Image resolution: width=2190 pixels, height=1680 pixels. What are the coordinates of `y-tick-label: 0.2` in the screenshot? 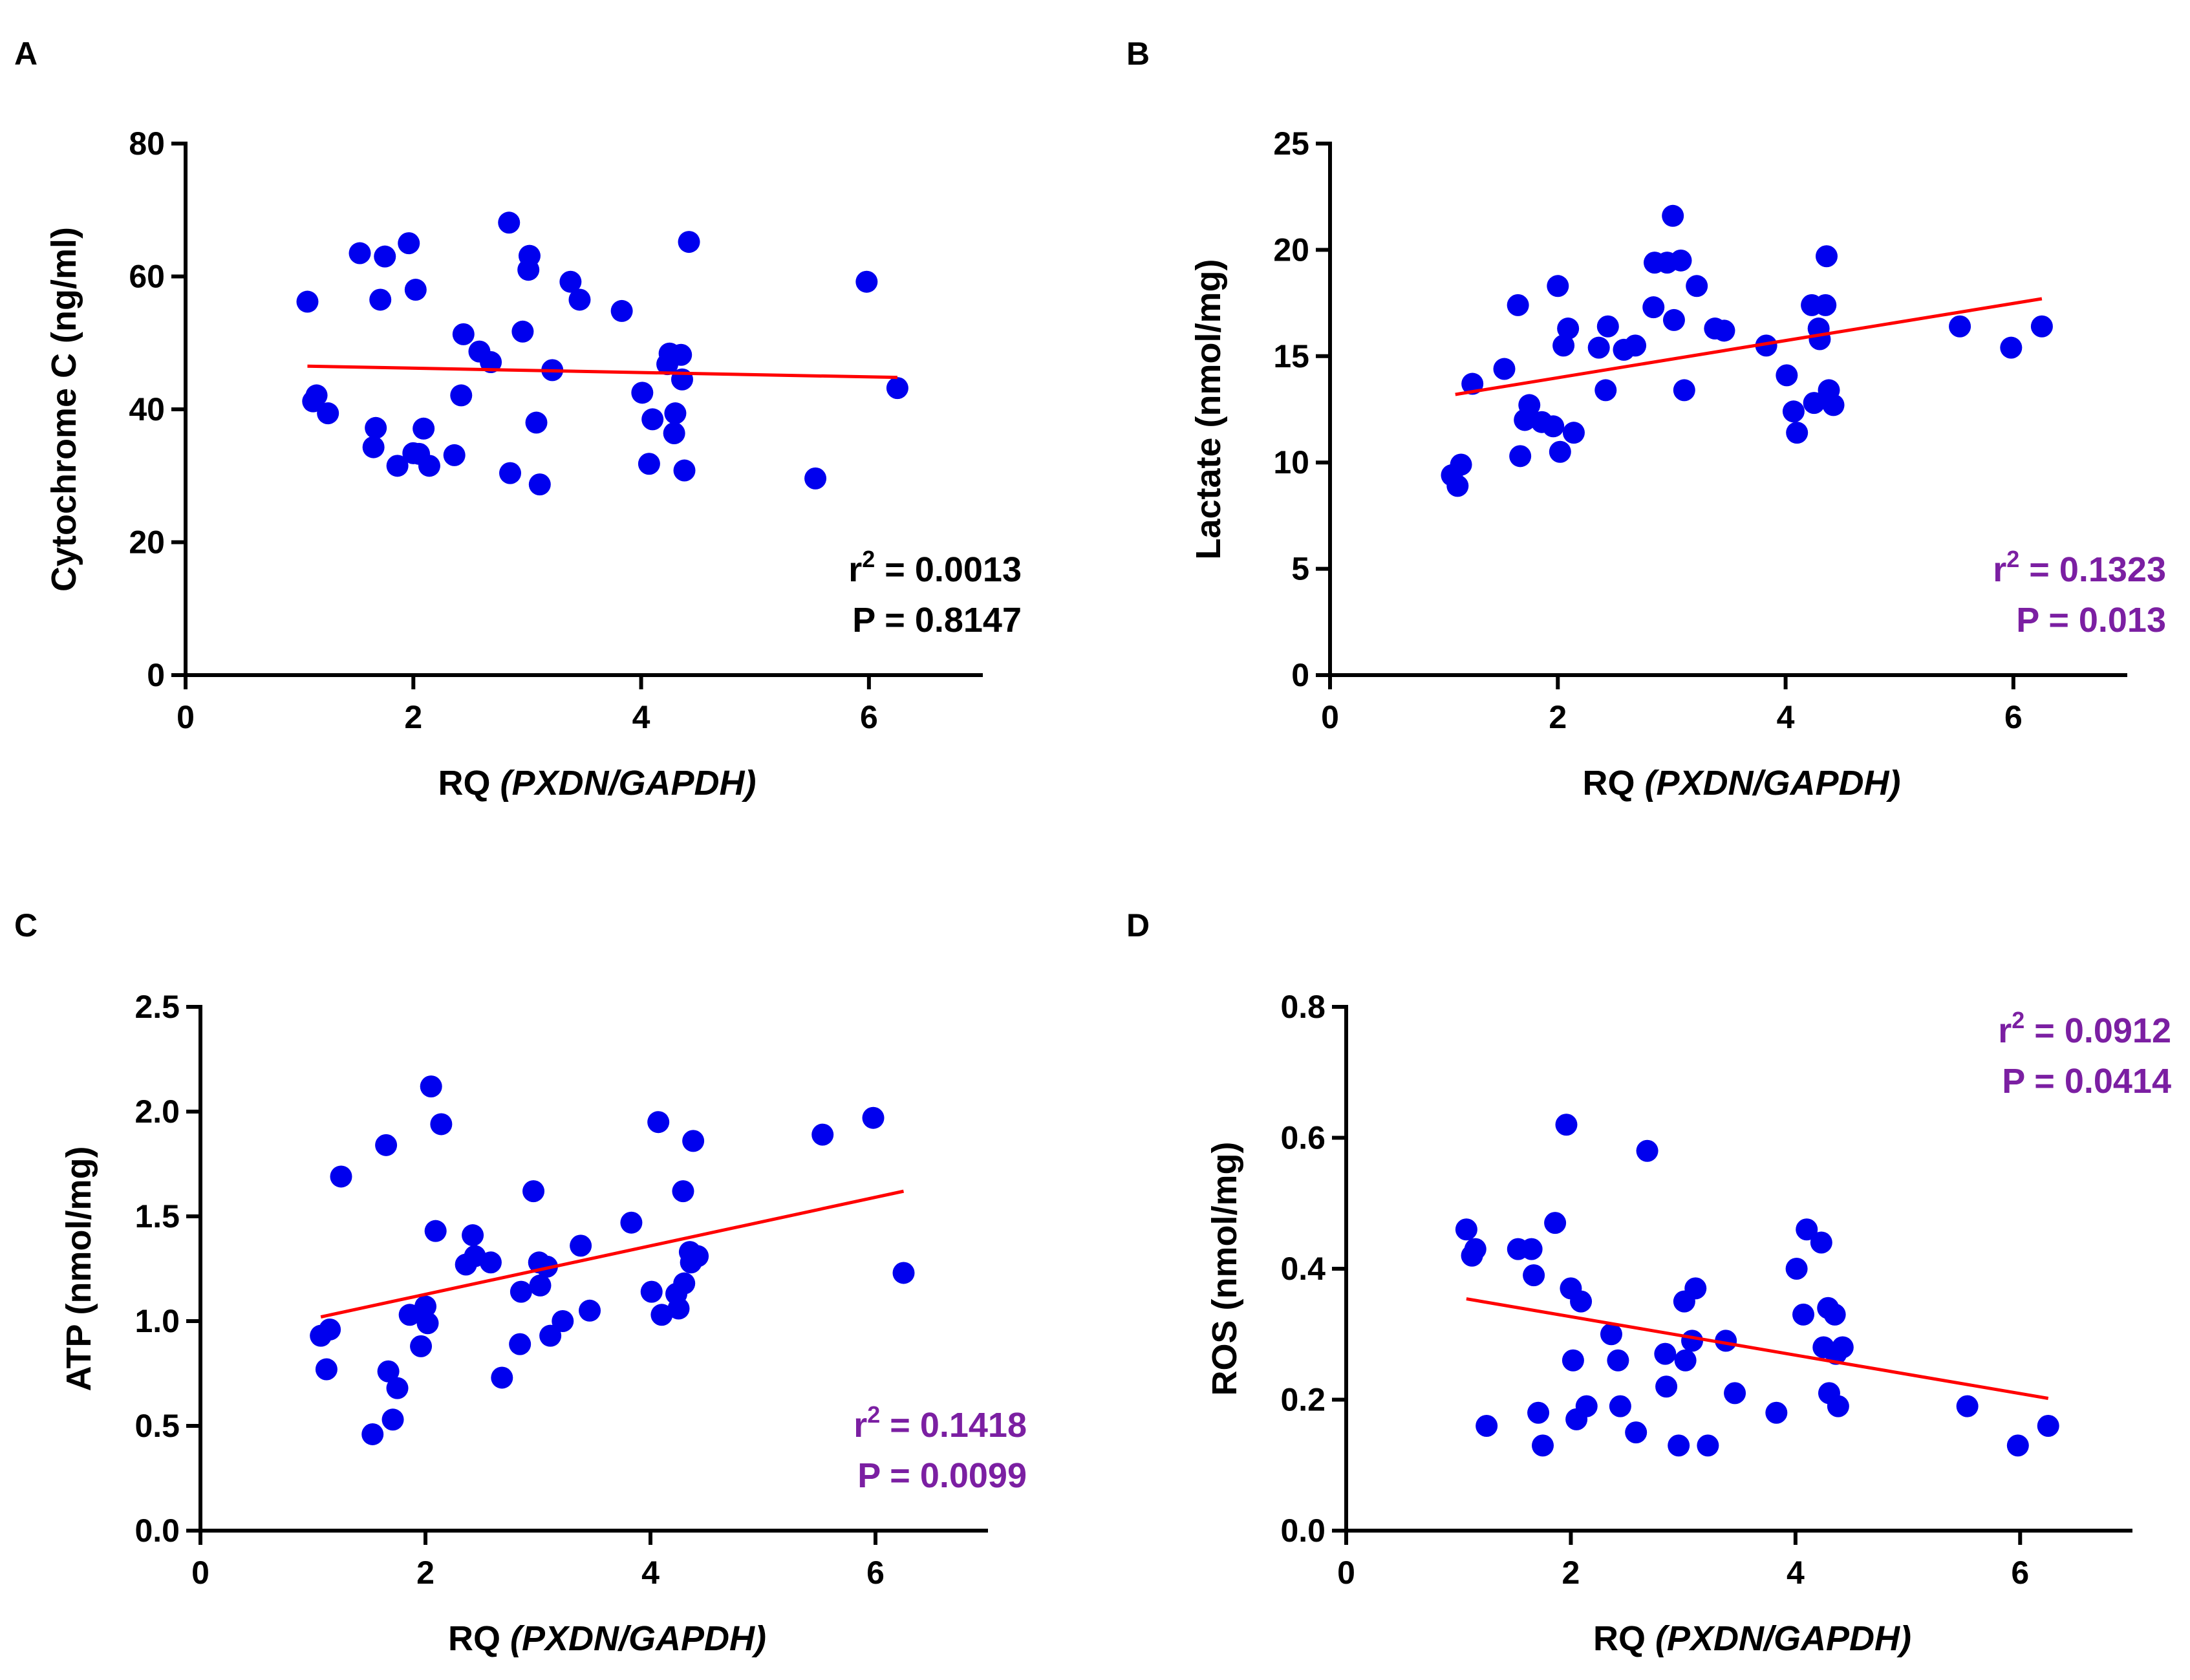 It's located at (1303, 1400).